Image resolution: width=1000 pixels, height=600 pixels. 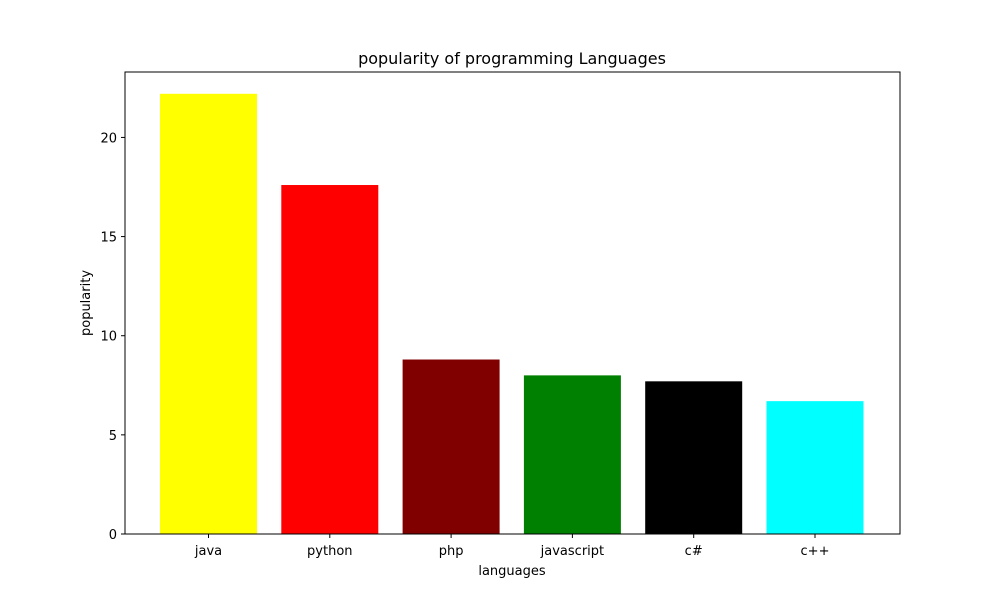 What do you see at coordinates (512, 571) in the screenshot?
I see `x-axis-label: languages` at bounding box center [512, 571].